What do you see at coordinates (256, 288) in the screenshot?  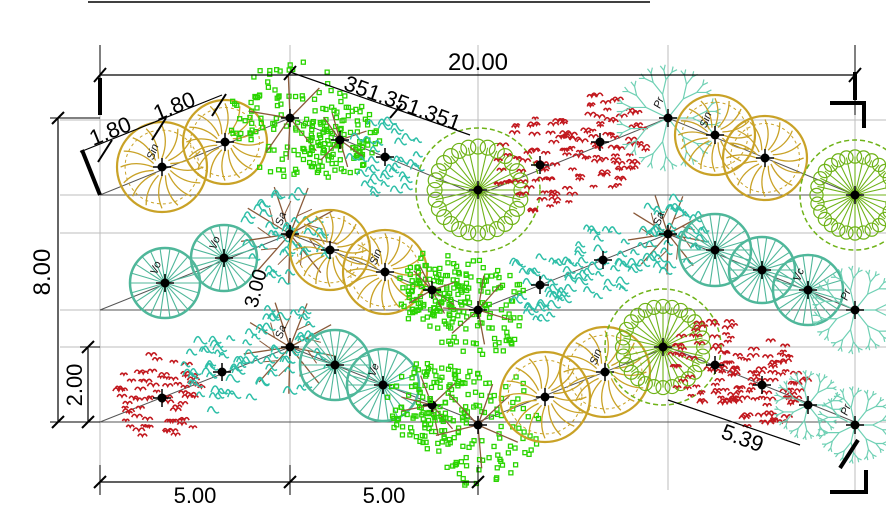 I see `dim-diag1-label: 3.00` at bounding box center [256, 288].